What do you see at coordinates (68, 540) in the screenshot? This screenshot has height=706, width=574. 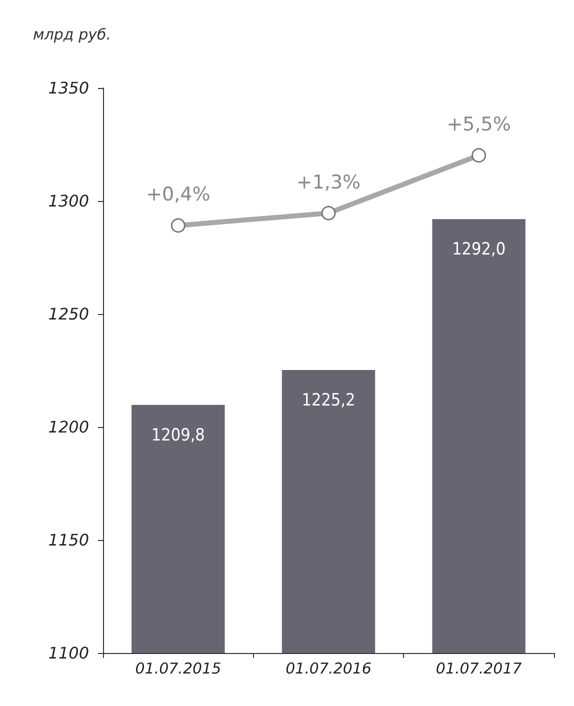 I see `y-tick-label: 1150` at bounding box center [68, 540].